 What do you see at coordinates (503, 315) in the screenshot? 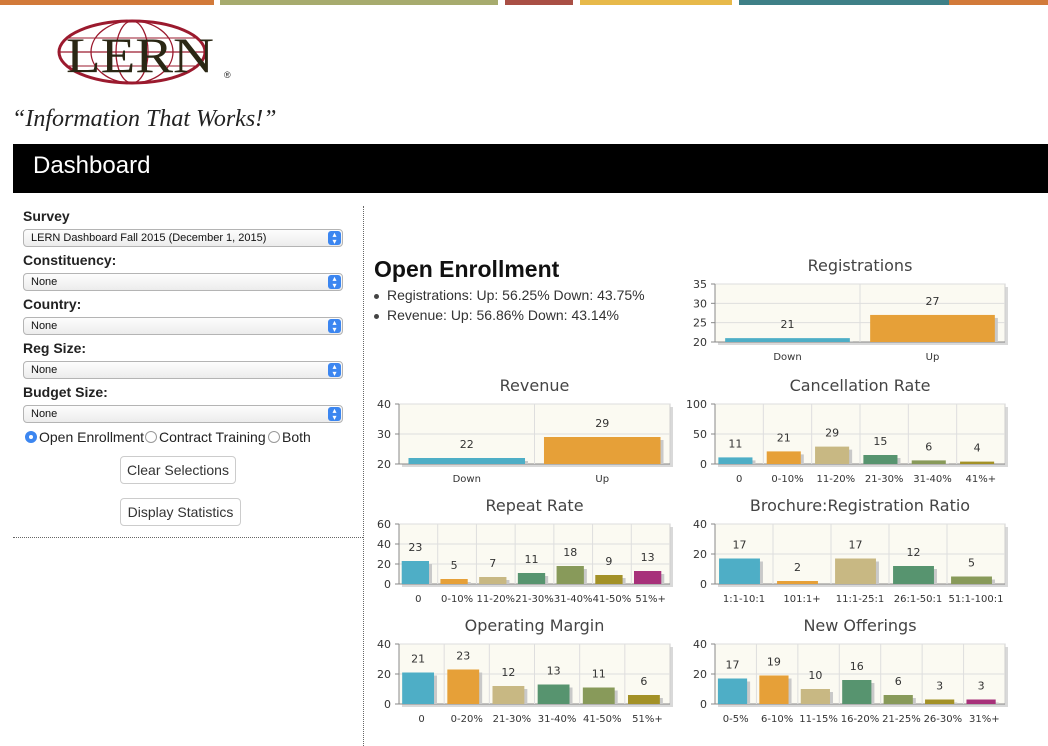
I see `summary-bullet-text: Revenue: Up: 56.86% Down: 43.14%` at bounding box center [503, 315].